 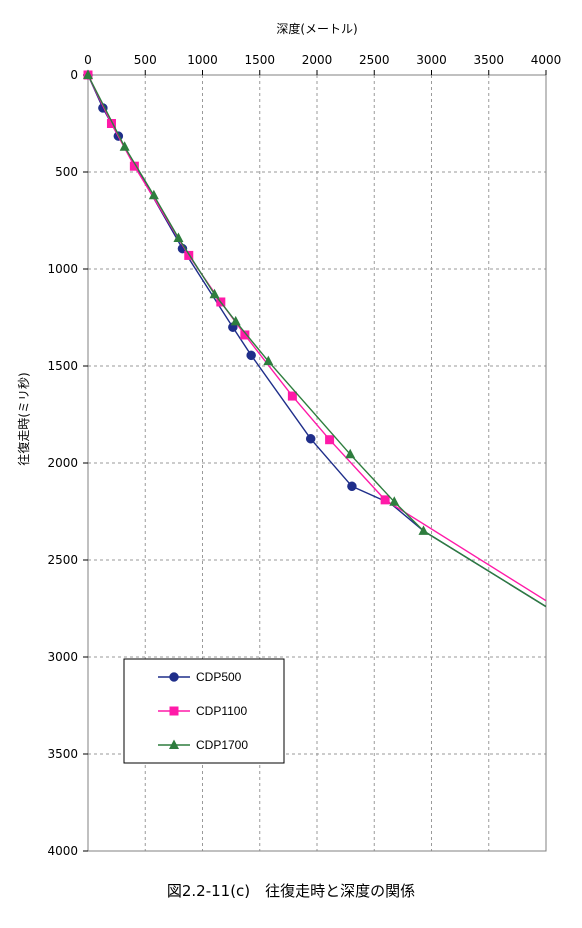 I want to click on x-tick-label: 2000, so click(x=317, y=60).